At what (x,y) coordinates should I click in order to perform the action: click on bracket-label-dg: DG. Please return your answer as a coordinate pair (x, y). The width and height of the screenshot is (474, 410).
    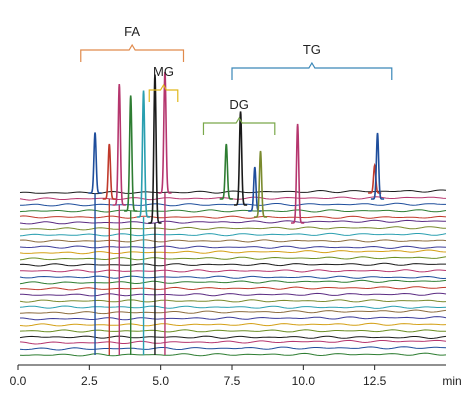
    Looking at the image, I should click on (239, 104).